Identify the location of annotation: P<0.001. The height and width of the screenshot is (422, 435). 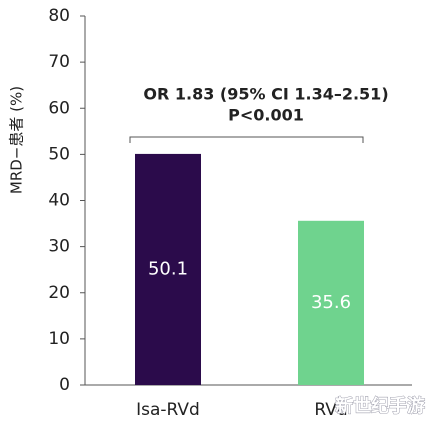
(266, 115).